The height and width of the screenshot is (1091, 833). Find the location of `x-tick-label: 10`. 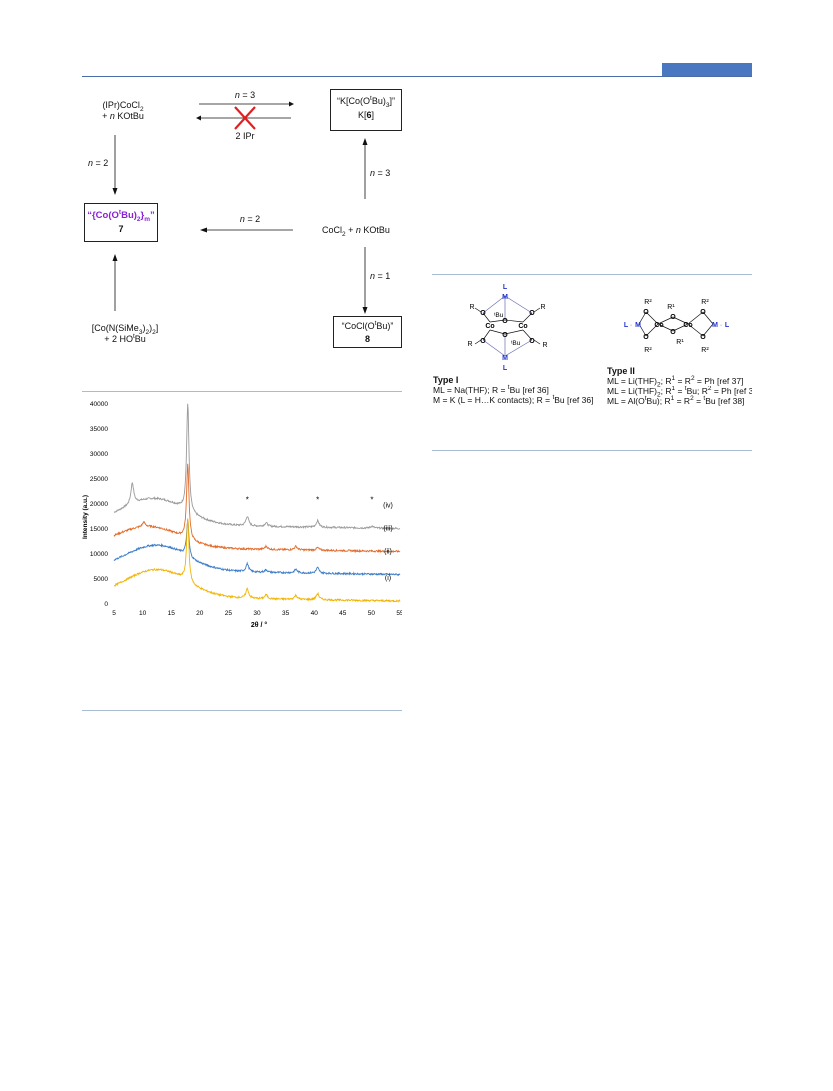

x-tick-label: 10 is located at coordinates (143, 613).